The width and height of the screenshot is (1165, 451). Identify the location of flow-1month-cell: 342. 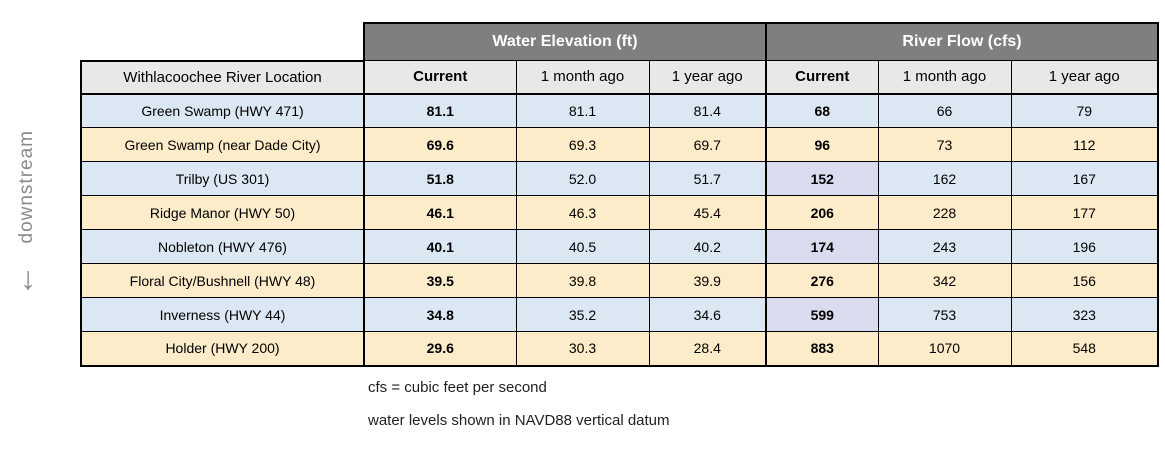
(944, 280).